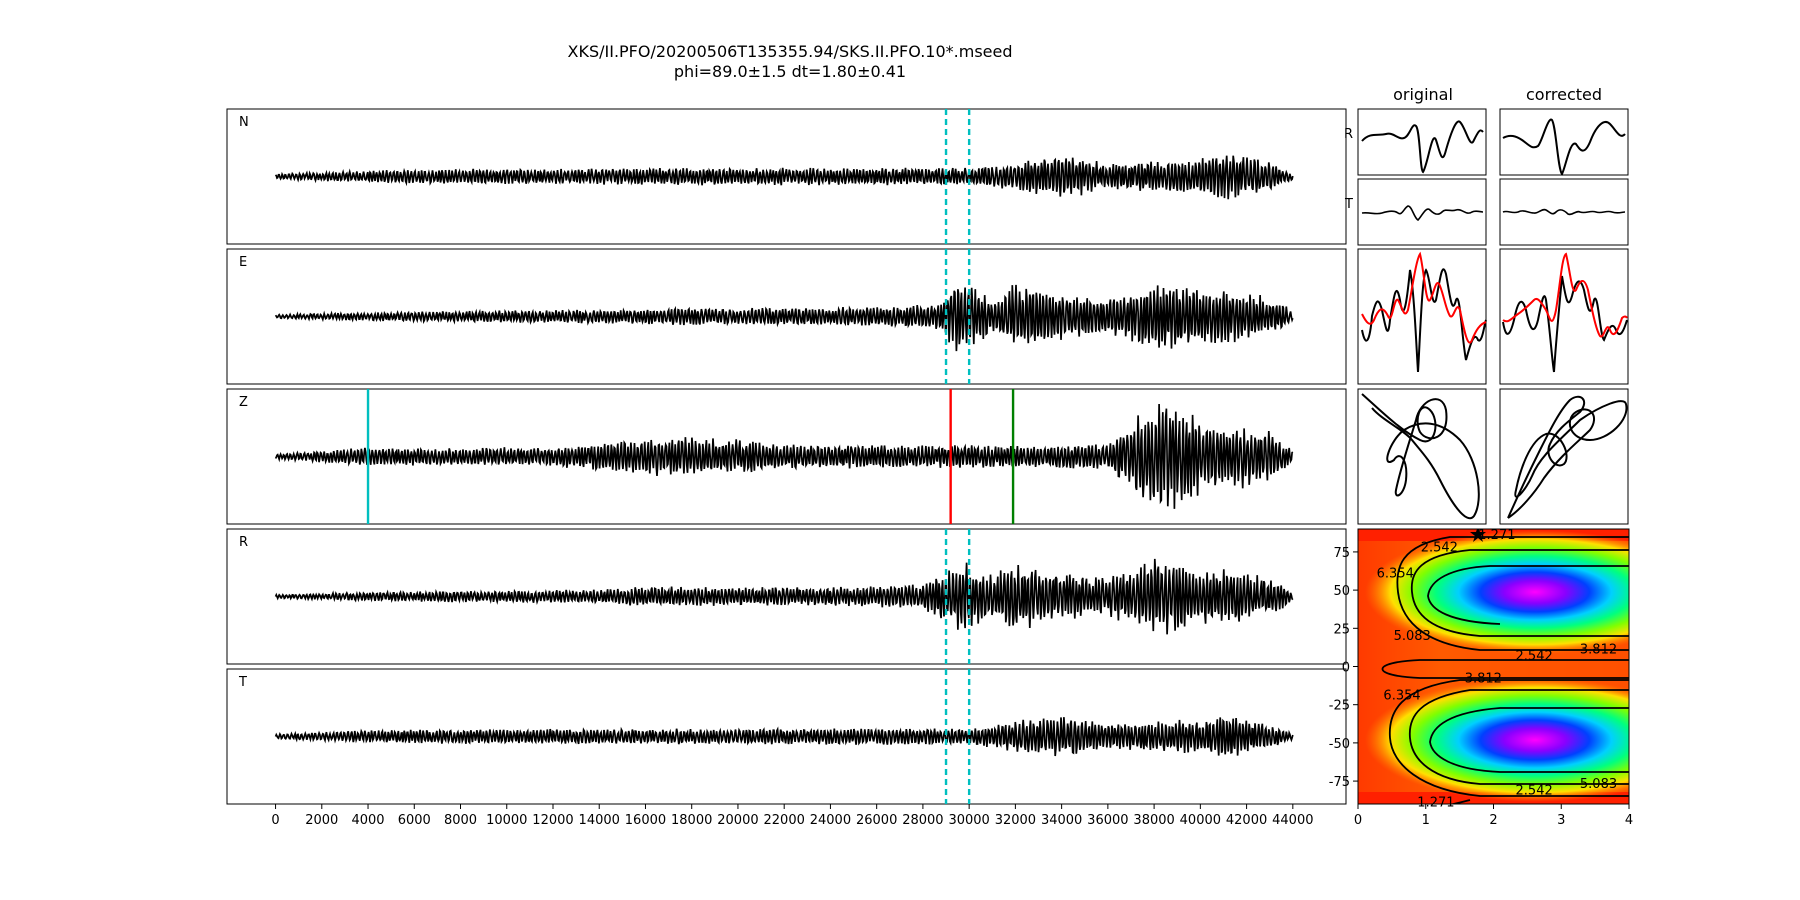  Describe the element at coordinates (1346, 668) in the screenshot. I see `surface-y-tick-label: 0` at that location.